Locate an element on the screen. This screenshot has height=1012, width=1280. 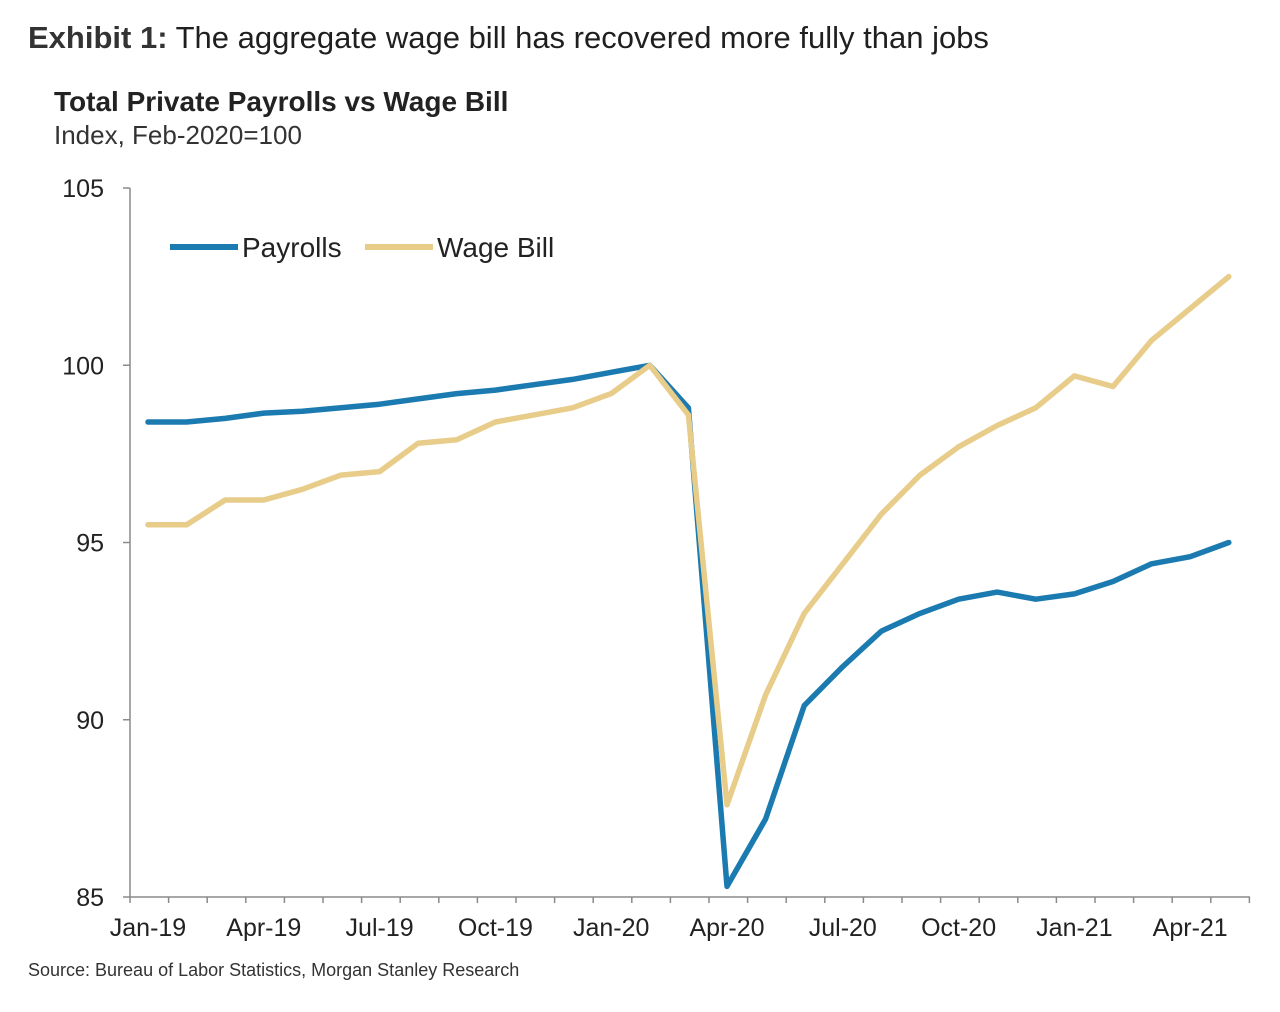
x-tick-label: Apr-21 is located at coordinates (1190, 928).